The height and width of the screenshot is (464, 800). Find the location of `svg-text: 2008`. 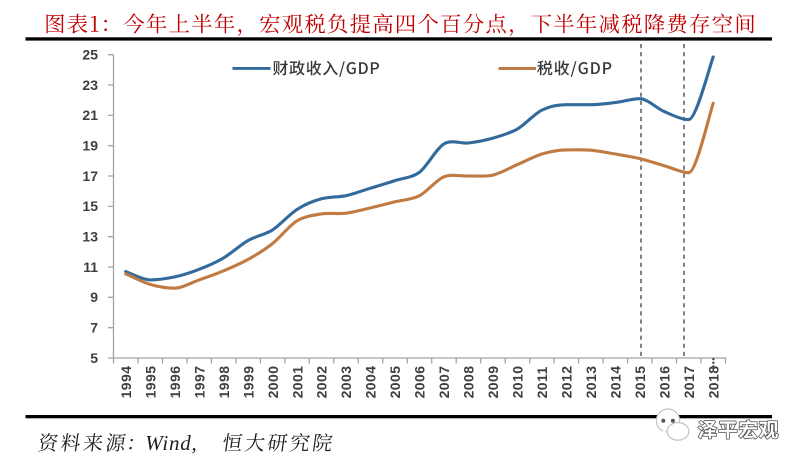

svg-text: 2008 is located at coordinates (469, 382).